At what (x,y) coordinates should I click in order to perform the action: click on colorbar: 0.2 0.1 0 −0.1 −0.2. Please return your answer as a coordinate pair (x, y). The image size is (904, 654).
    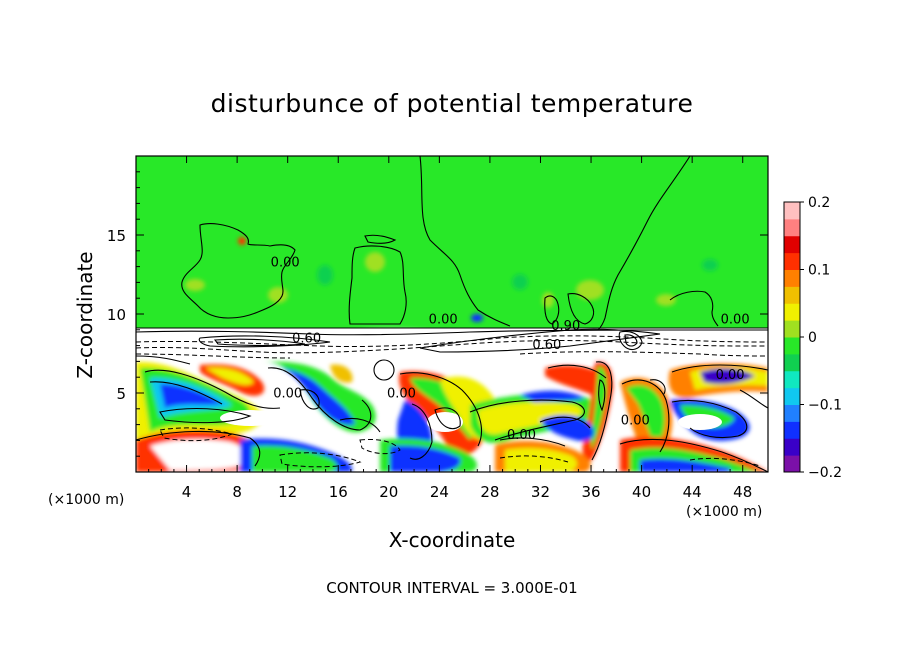
    Looking at the image, I should click on (812, 338).